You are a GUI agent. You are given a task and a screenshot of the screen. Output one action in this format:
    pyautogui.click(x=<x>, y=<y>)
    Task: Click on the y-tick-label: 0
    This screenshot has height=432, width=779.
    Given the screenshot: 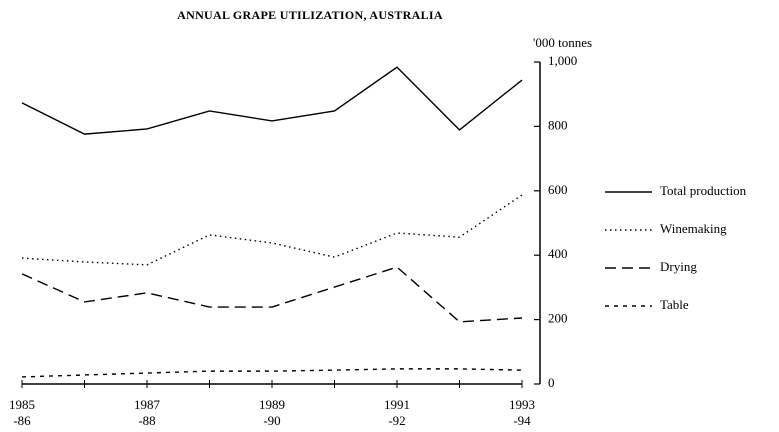 What is the action you would take?
    pyautogui.click(x=551, y=382)
    